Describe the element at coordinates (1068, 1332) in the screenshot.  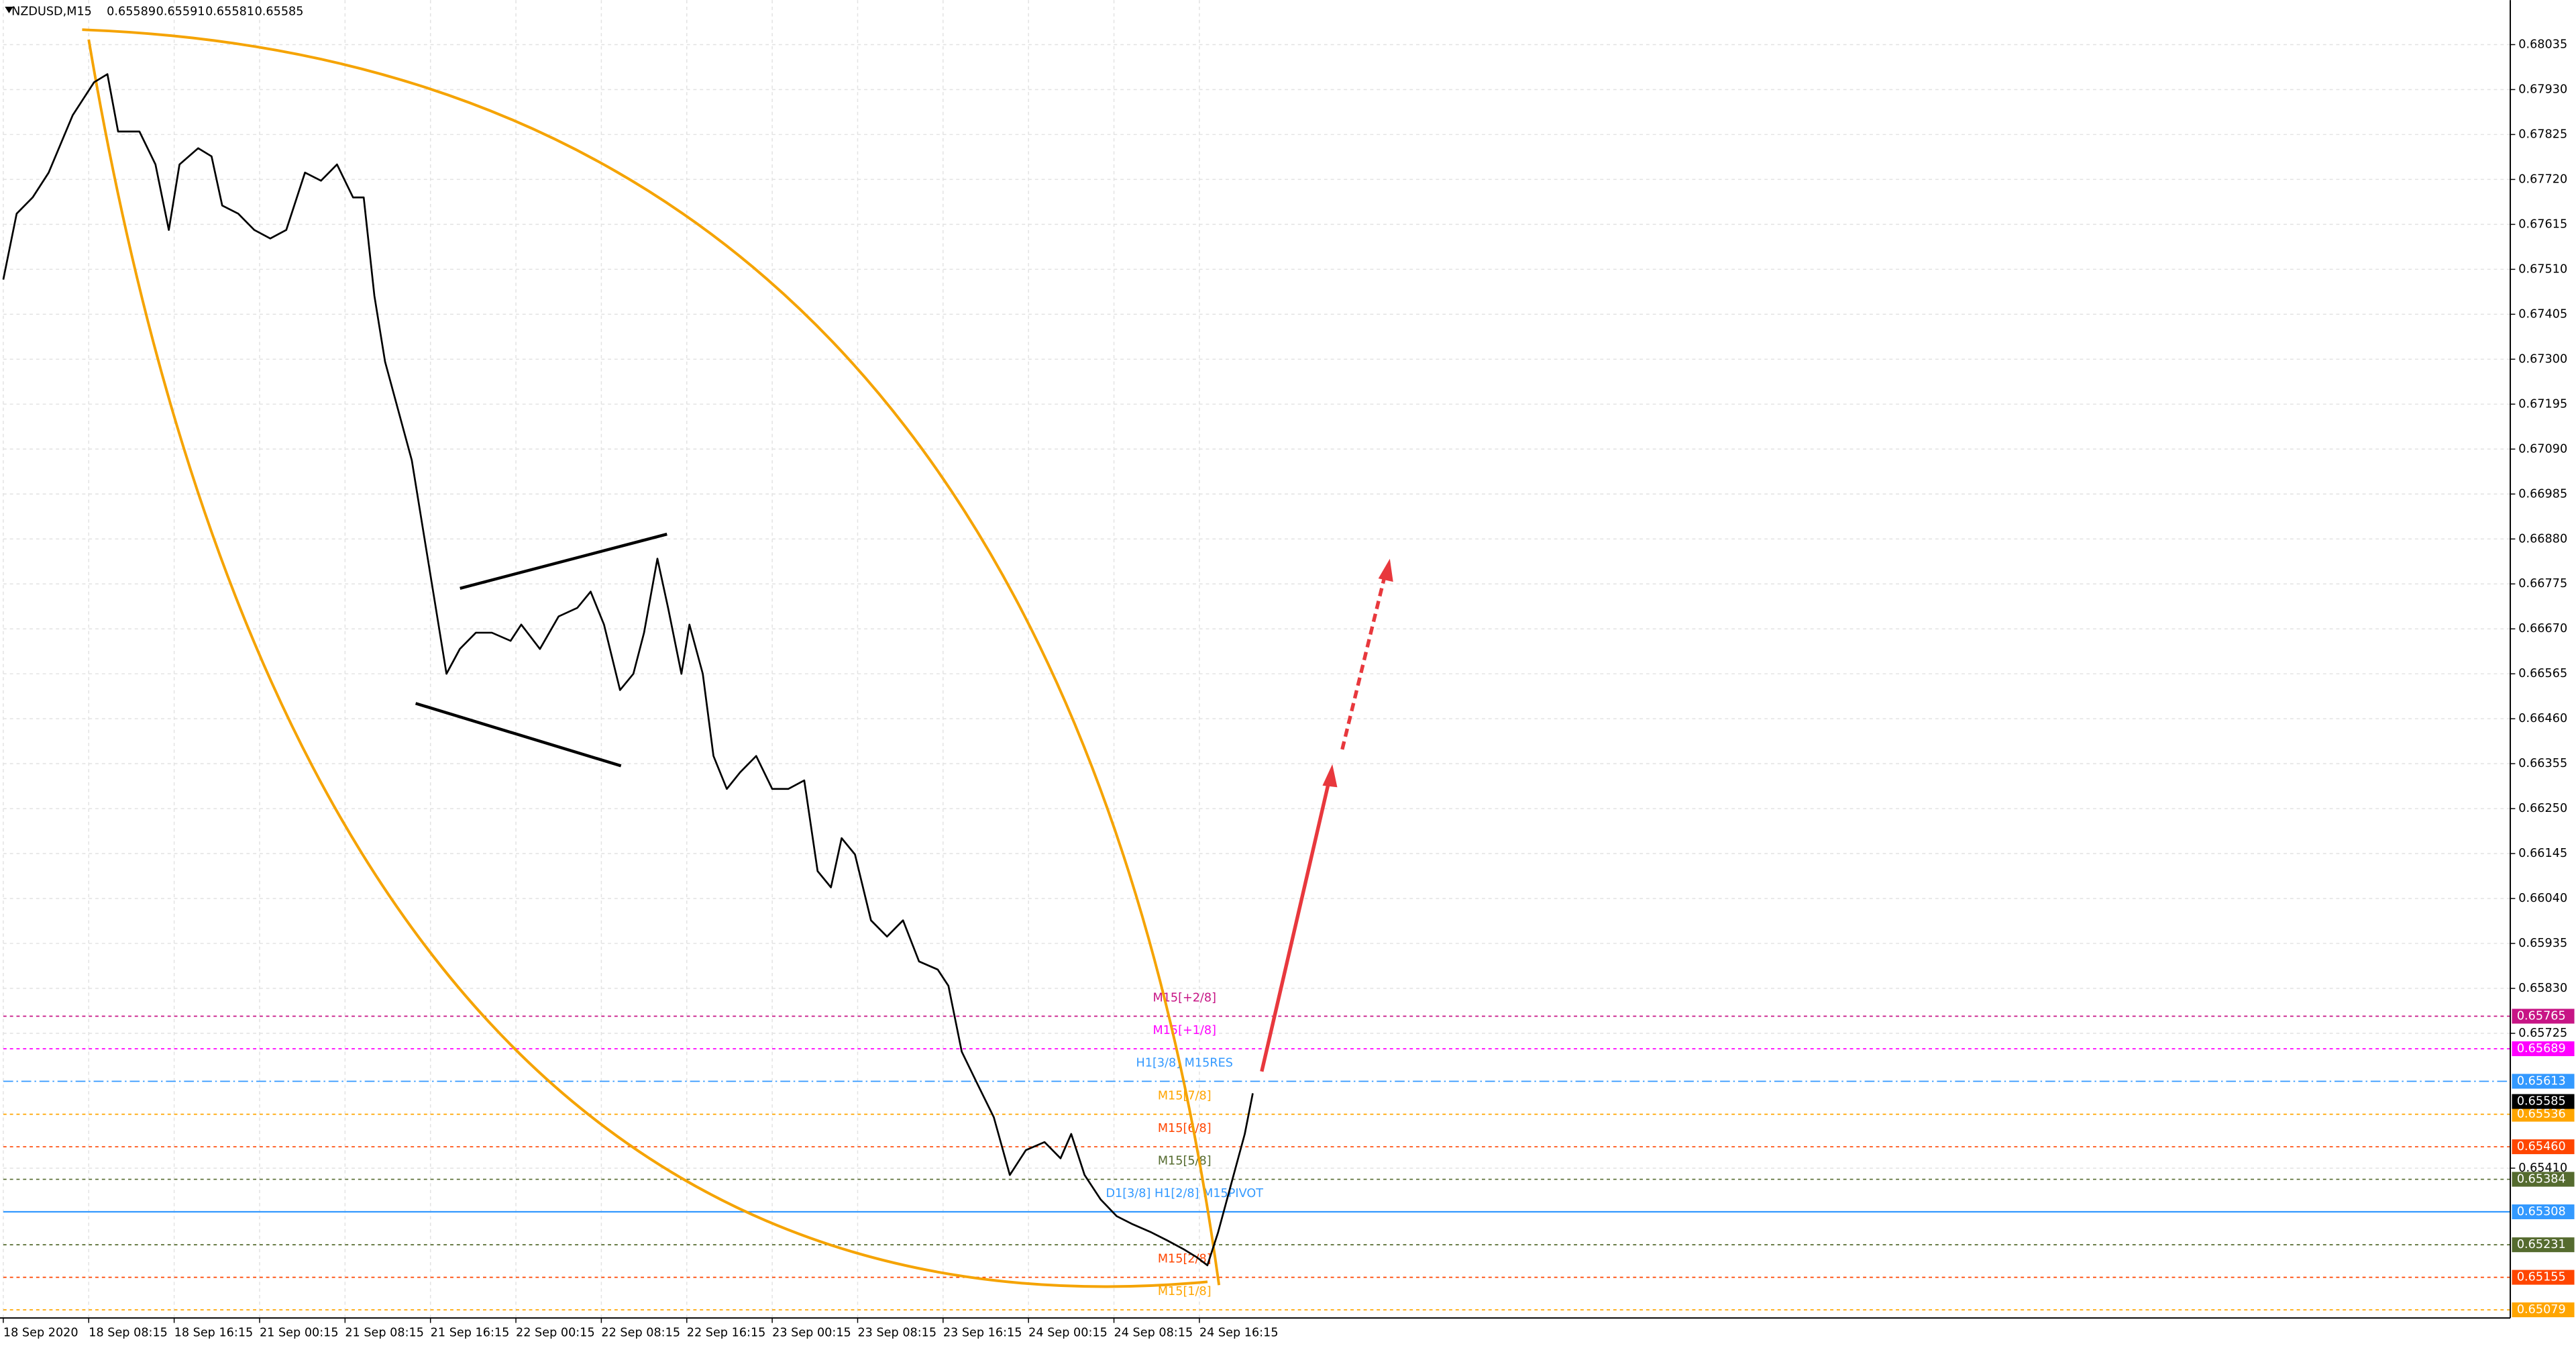
I see `x-tick-label: 24 Sep 00:15` at that location.